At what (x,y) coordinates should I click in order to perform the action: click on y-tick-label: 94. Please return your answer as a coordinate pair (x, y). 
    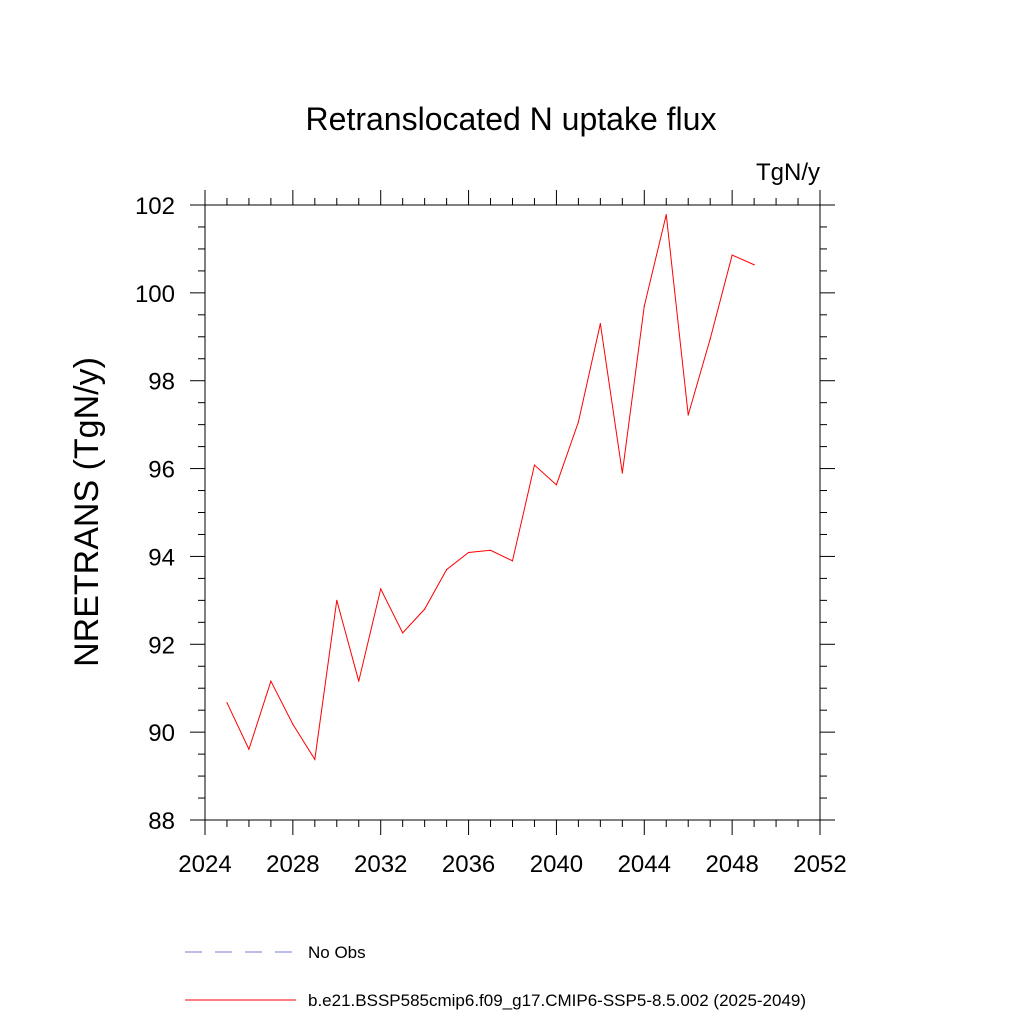
    Looking at the image, I should click on (161, 557).